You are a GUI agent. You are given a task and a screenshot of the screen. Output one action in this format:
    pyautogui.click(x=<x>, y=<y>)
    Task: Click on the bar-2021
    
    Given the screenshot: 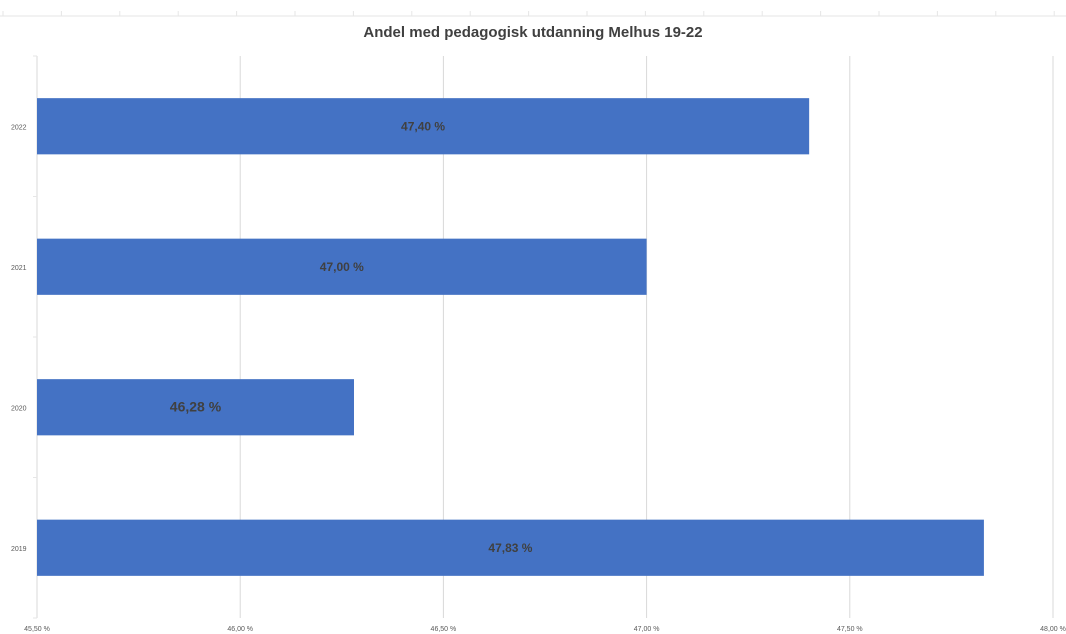 What is the action you would take?
    pyautogui.click(x=342, y=266)
    